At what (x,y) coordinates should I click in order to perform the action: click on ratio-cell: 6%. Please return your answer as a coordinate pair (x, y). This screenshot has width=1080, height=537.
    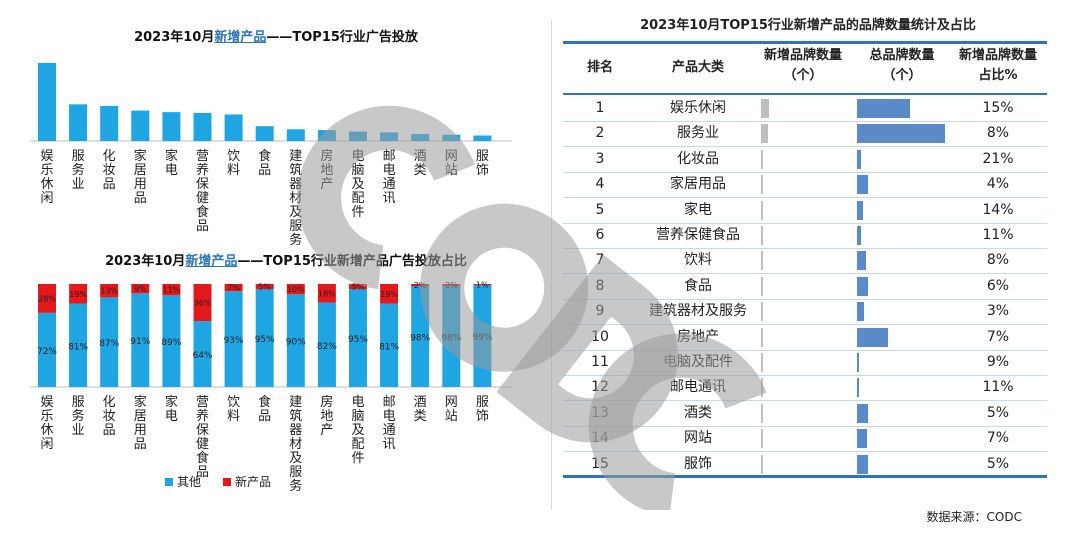
    Looking at the image, I should click on (998, 285).